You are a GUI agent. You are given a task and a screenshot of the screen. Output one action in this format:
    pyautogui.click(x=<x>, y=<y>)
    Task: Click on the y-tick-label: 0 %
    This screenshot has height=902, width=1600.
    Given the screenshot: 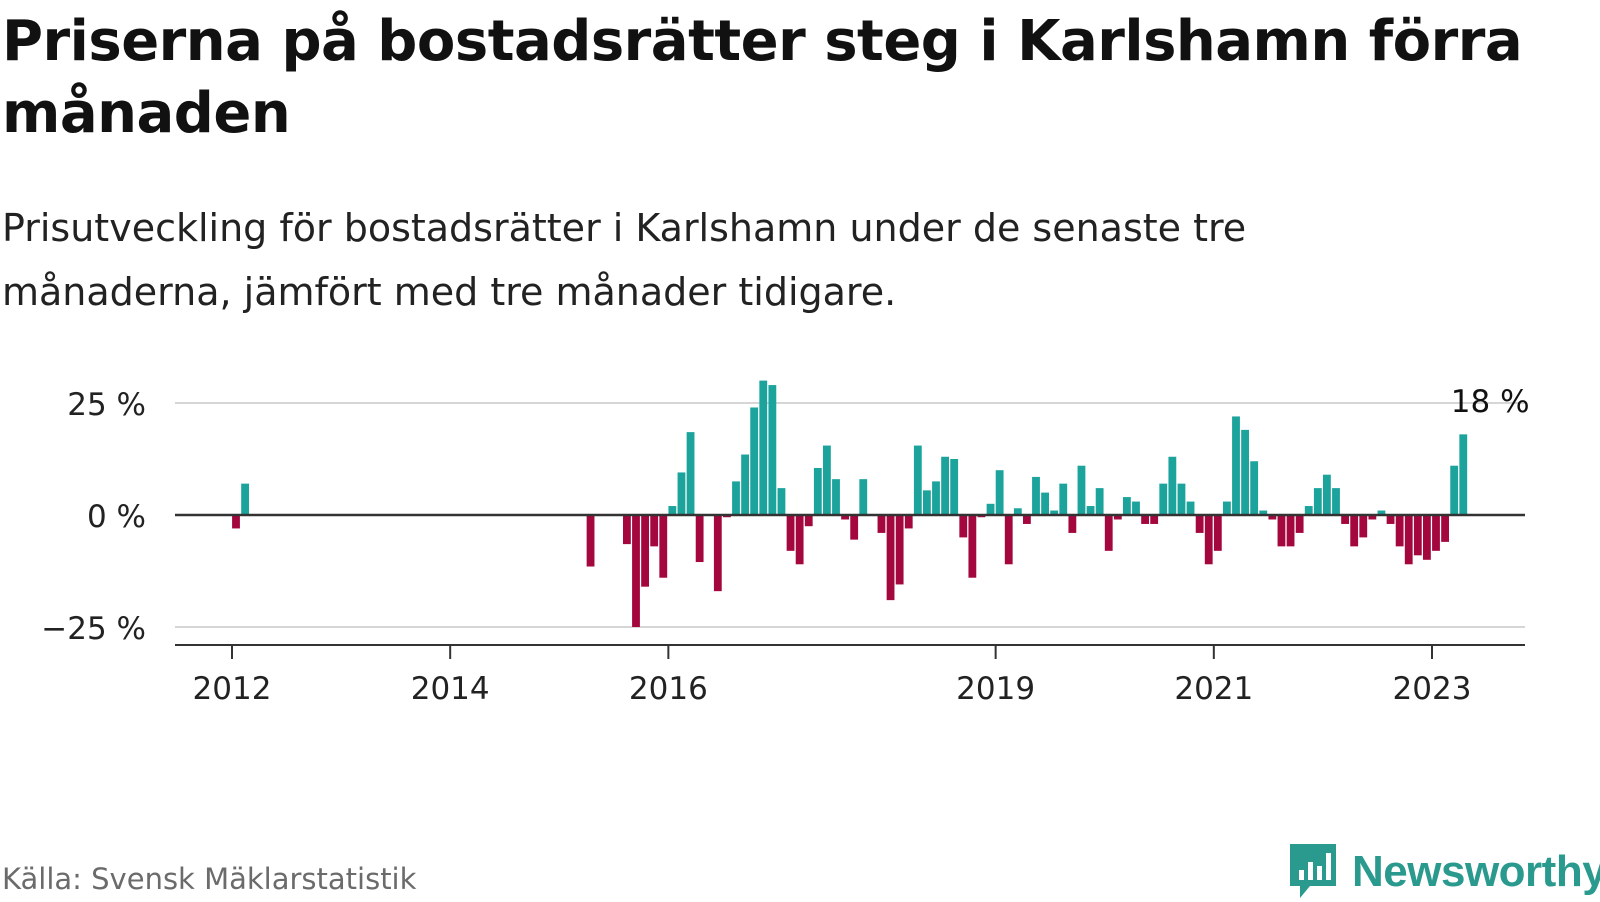 What is the action you would take?
    pyautogui.click(x=116, y=517)
    